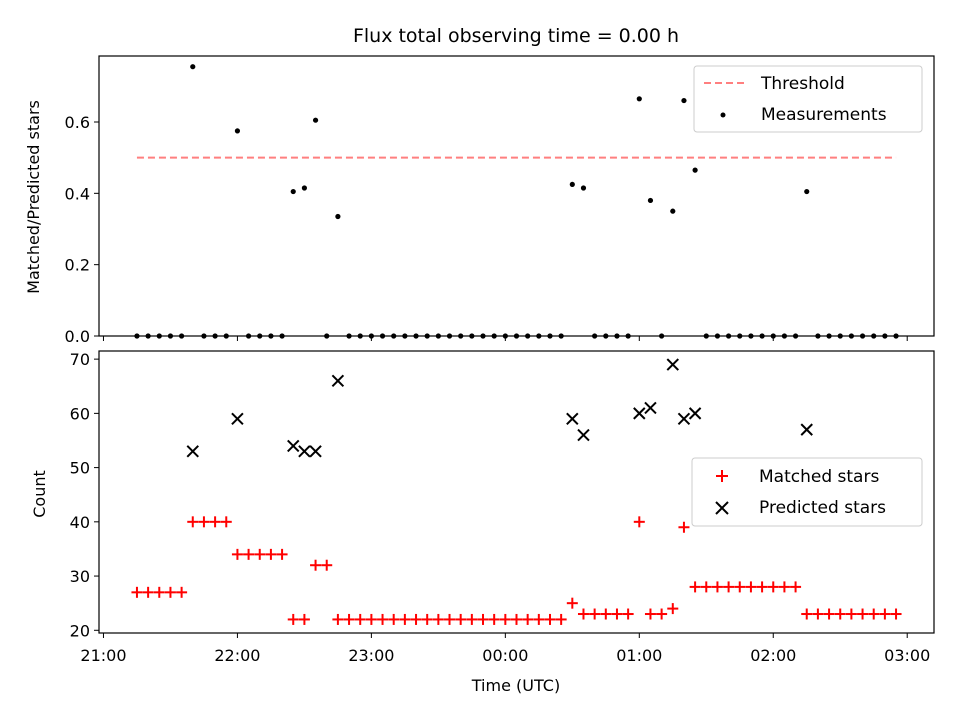 The height and width of the screenshot is (720, 960). I want to click on chart-title: Flux total observing time = 0.00 h, so click(516, 36).